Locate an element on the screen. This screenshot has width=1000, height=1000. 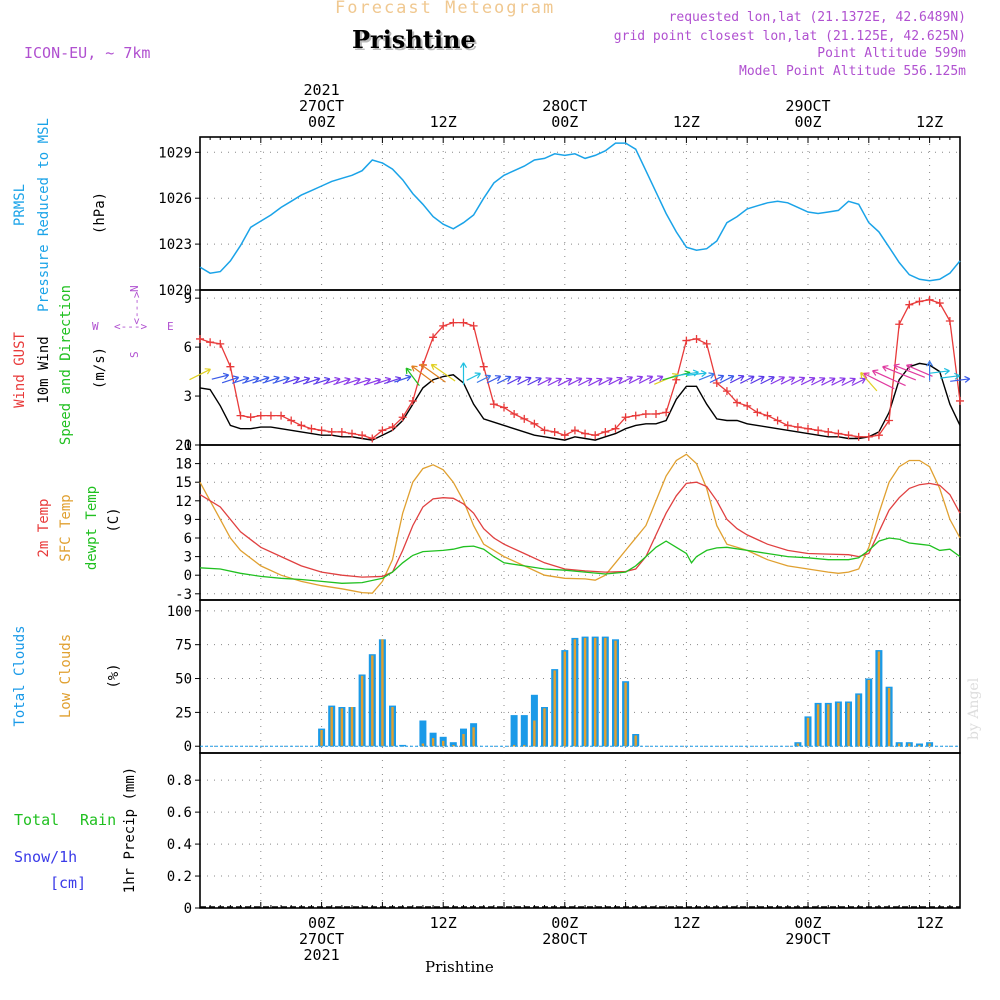
precip-snow-label: Snow/1h is located at coordinates (45, 857).